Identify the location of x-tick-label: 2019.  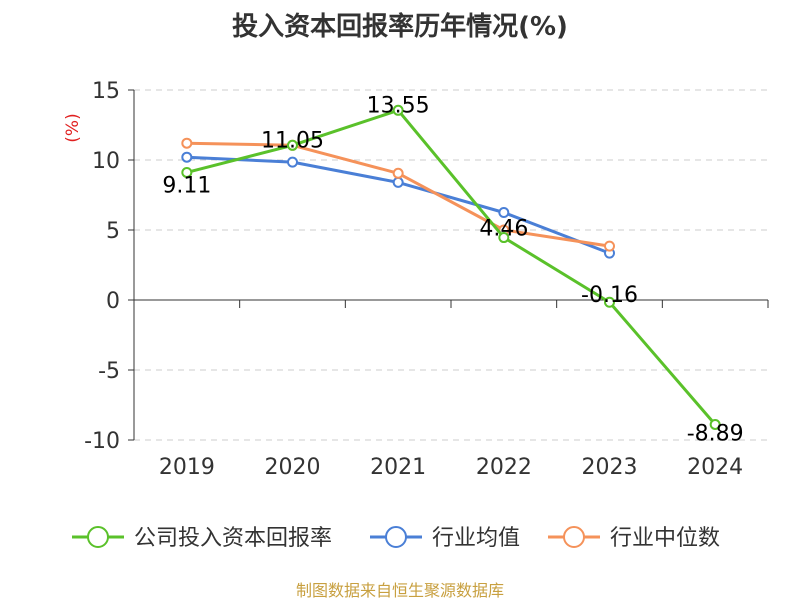
(187, 467).